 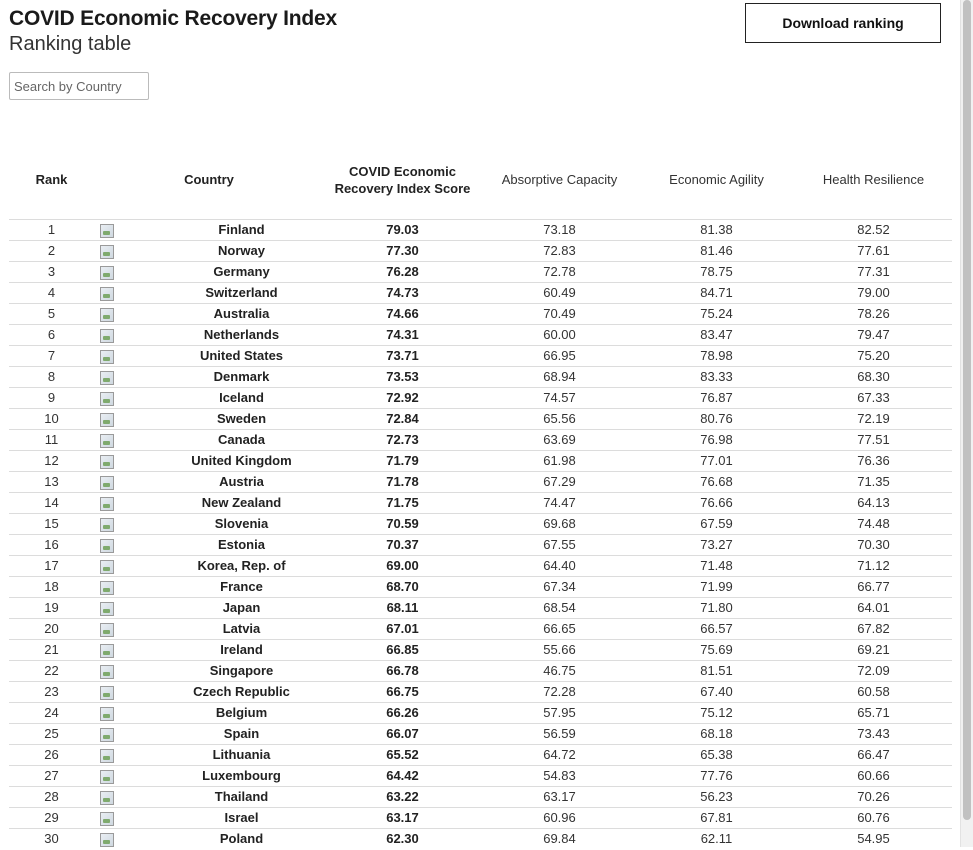 What do you see at coordinates (559, 335) in the screenshot?
I see `absorptive-capacity-cell: 60.00` at bounding box center [559, 335].